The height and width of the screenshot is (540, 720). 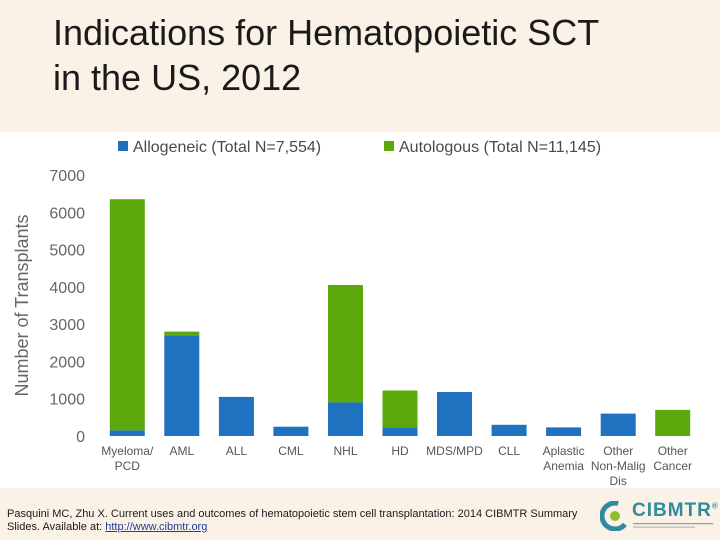 What do you see at coordinates (127, 458) in the screenshot?
I see `x-tick-label: Myeloma/PCD` at bounding box center [127, 458].